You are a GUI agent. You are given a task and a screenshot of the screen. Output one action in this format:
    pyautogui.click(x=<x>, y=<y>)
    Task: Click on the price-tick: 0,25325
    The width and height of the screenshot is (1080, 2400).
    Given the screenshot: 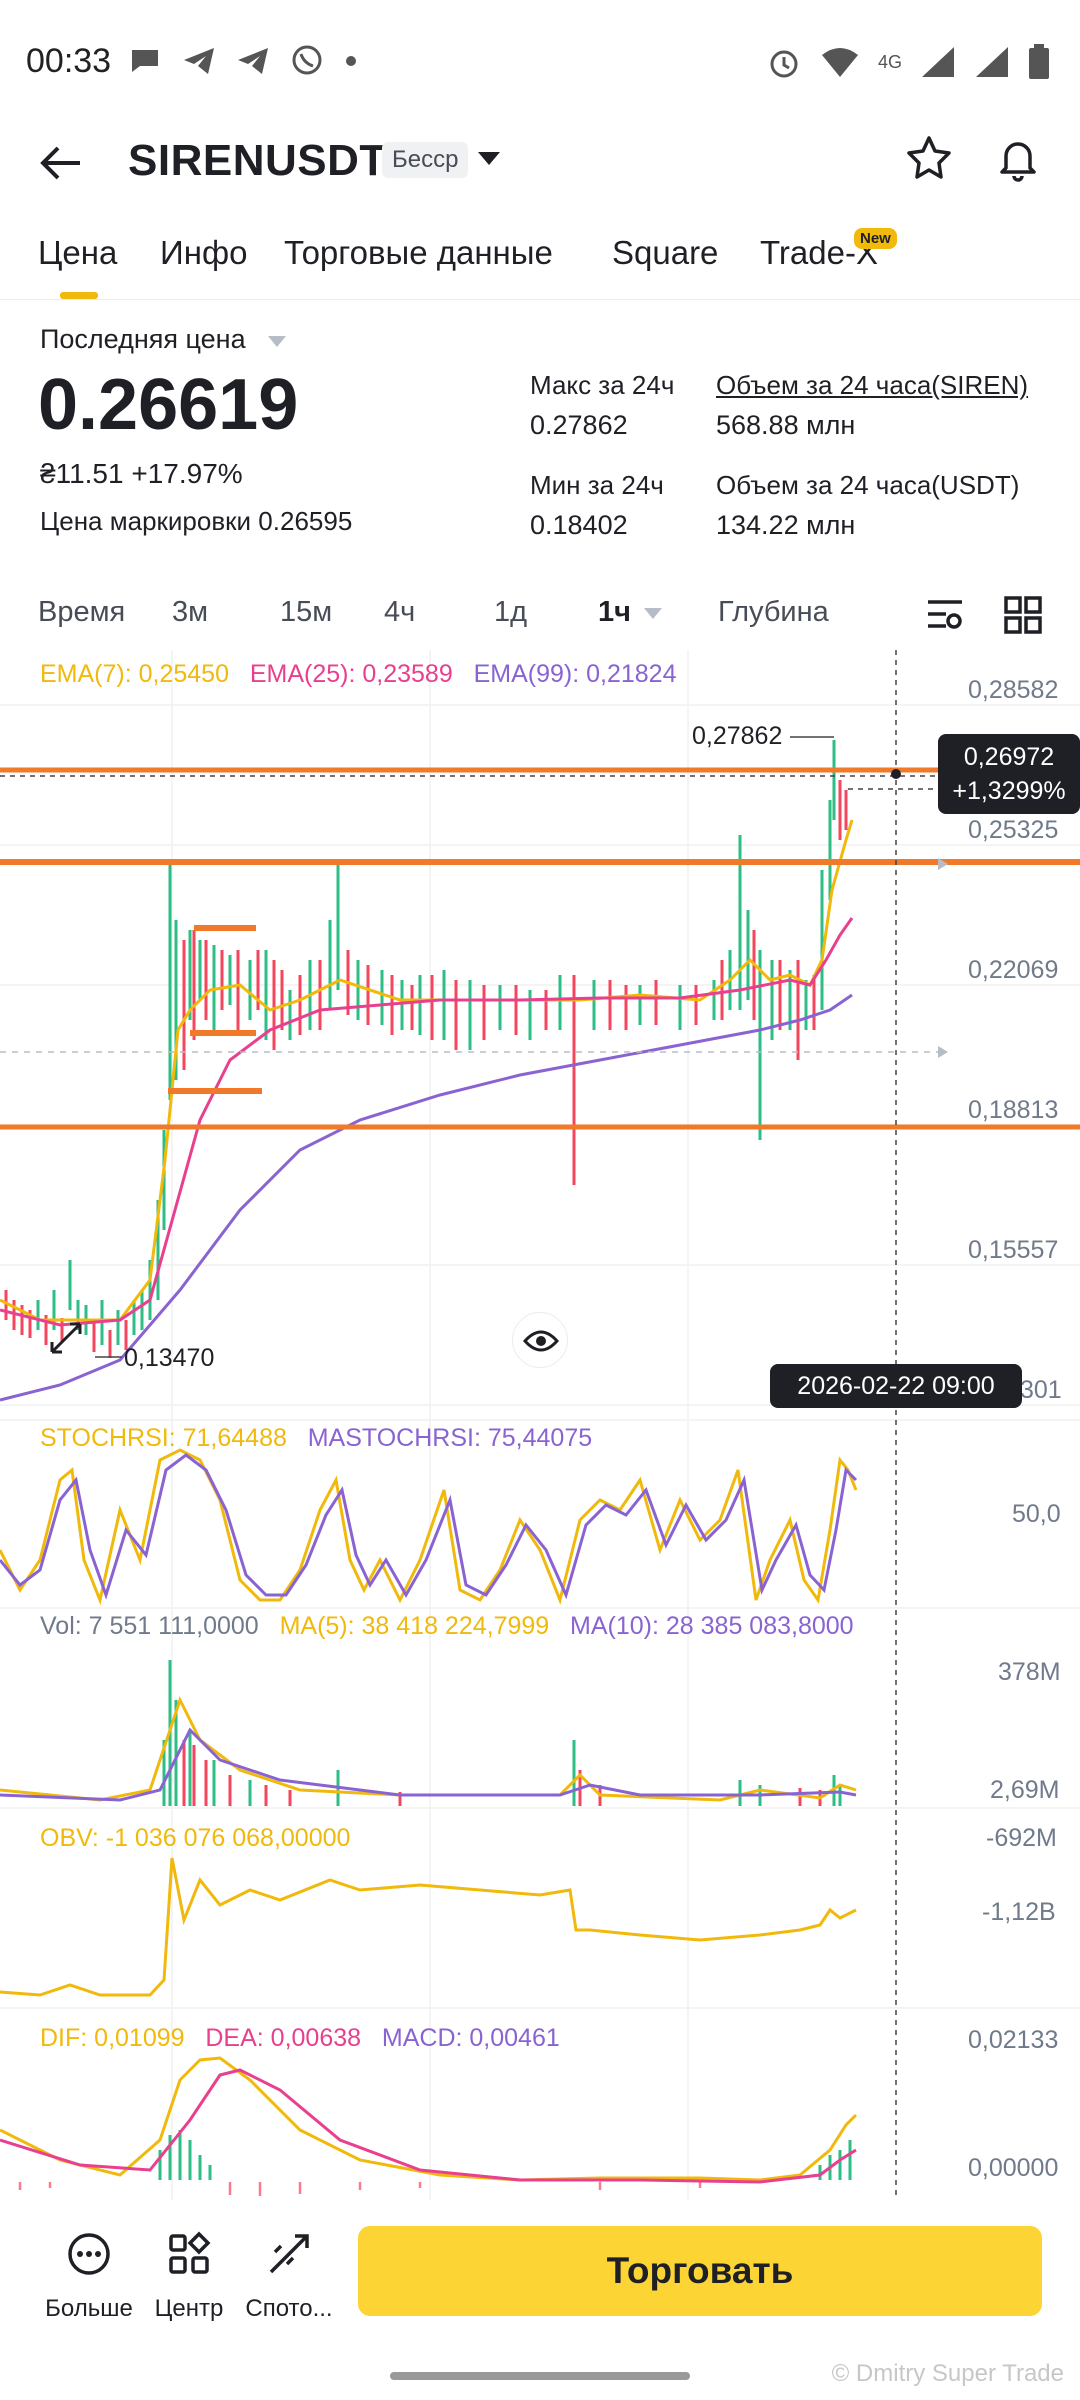 What is the action you would take?
    pyautogui.click(x=1013, y=830)
    